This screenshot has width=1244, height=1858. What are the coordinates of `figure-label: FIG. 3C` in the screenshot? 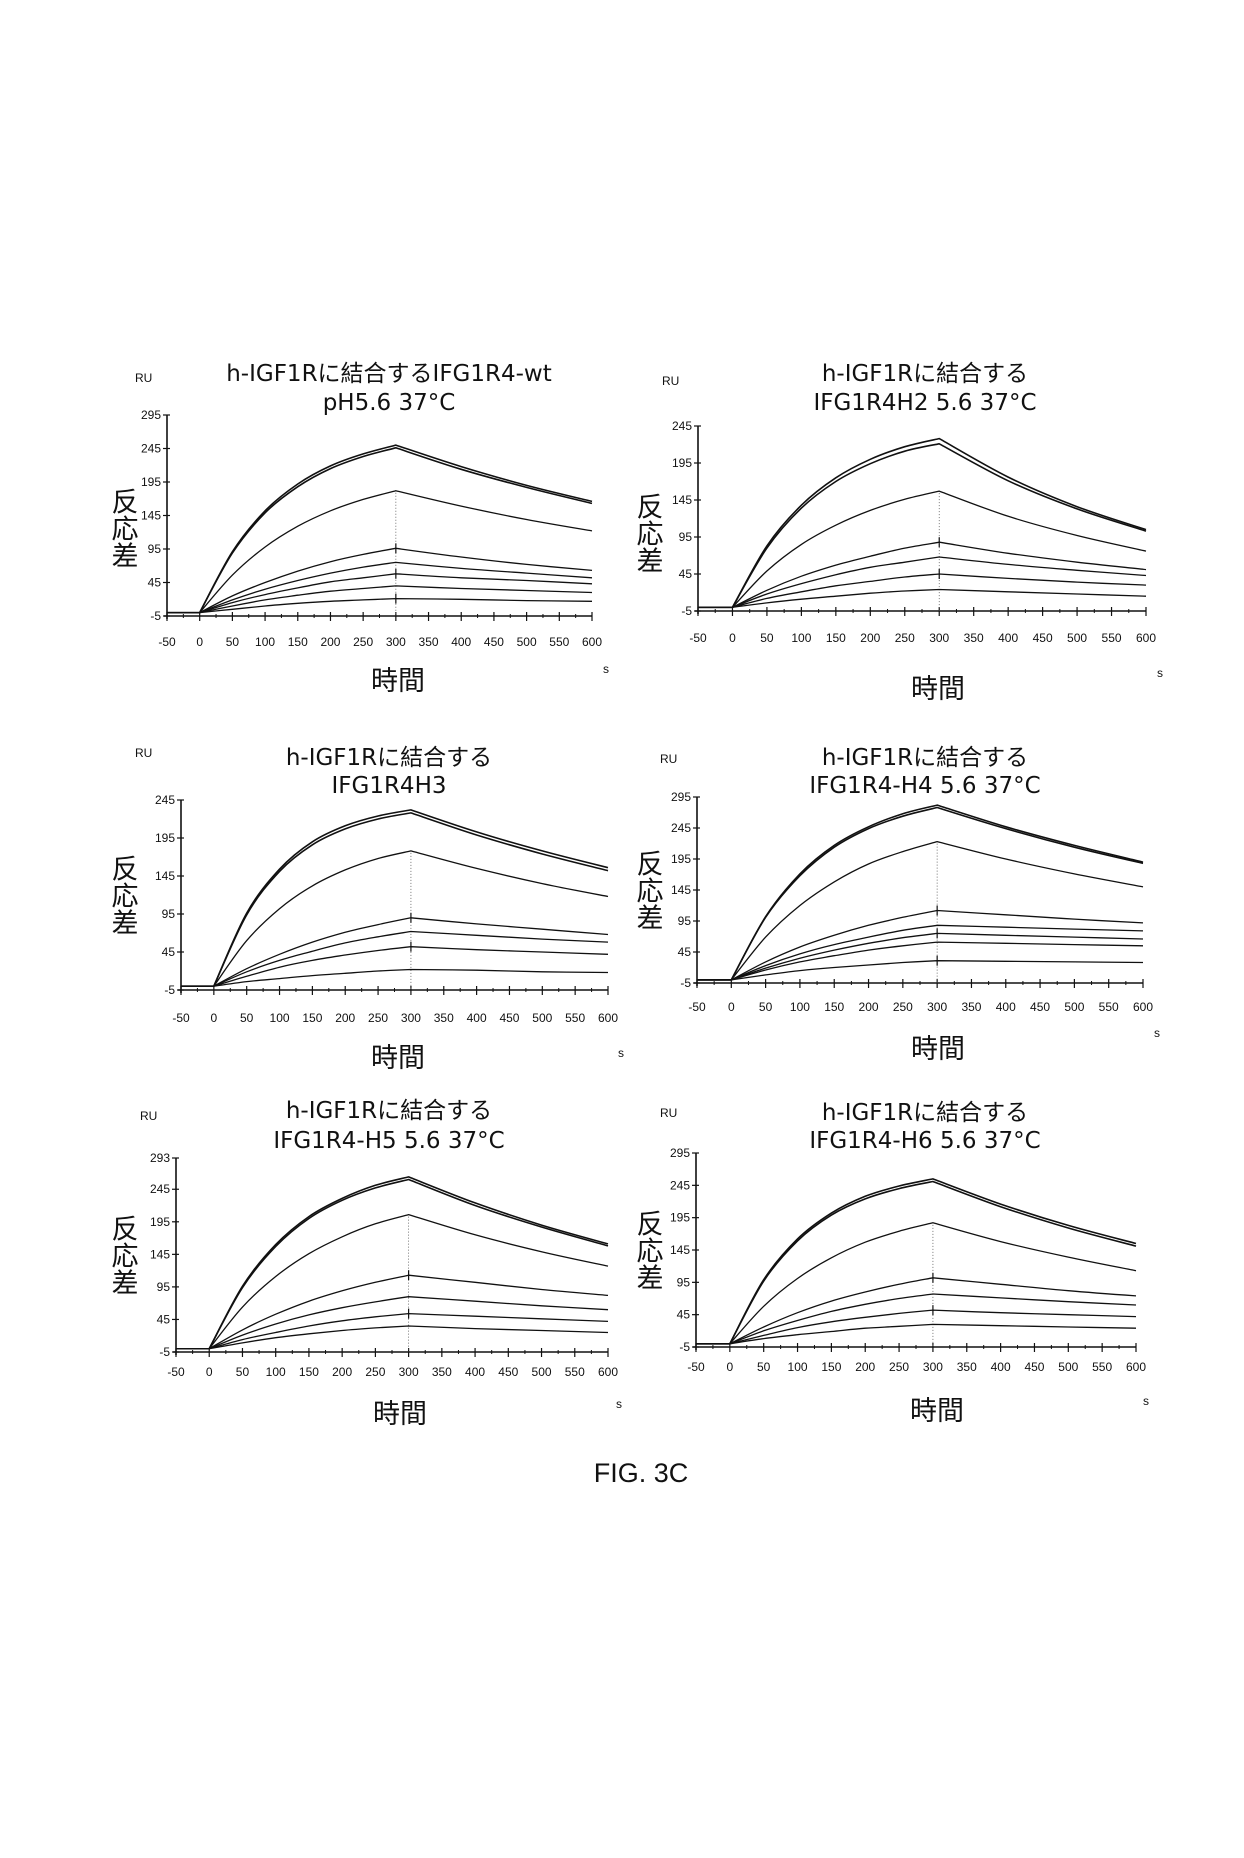 It's located at (641, 1473).